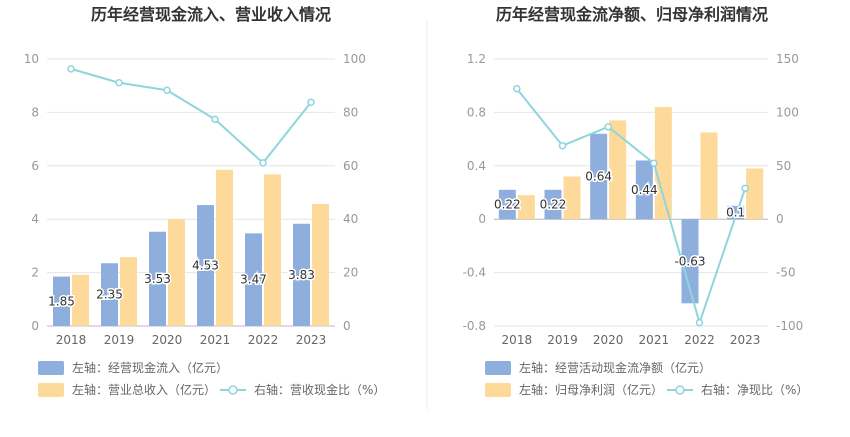  I want to click on data-label: 2.35, so click(109, 295).